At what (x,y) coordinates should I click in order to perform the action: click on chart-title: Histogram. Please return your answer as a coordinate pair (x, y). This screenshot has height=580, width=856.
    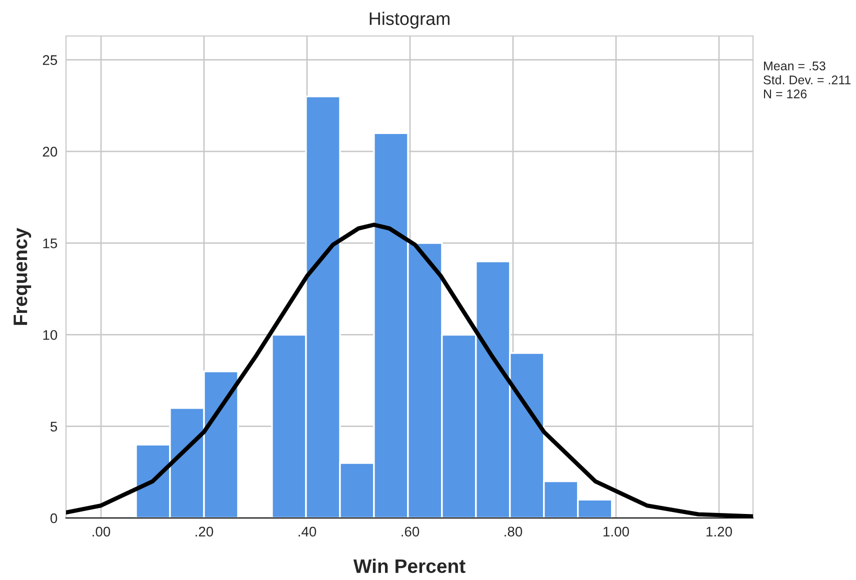
    Looking at the image, I should click on (410, 20).